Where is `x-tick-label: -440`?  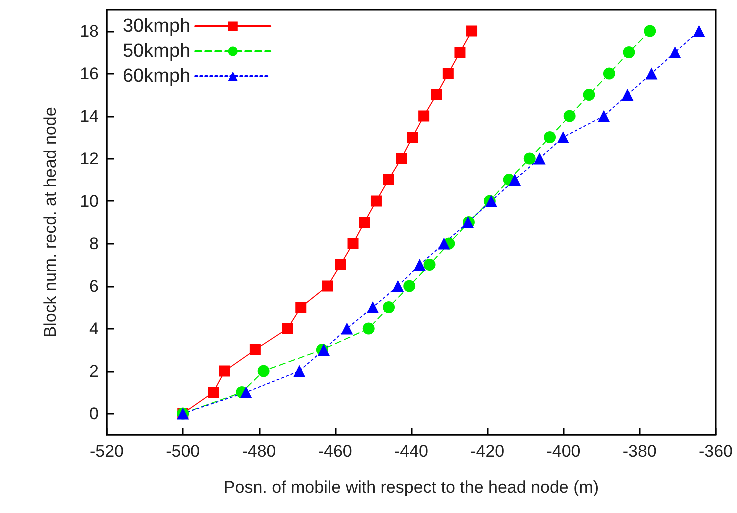
x-tick-label: -440 is located at coordinates (411, 451).